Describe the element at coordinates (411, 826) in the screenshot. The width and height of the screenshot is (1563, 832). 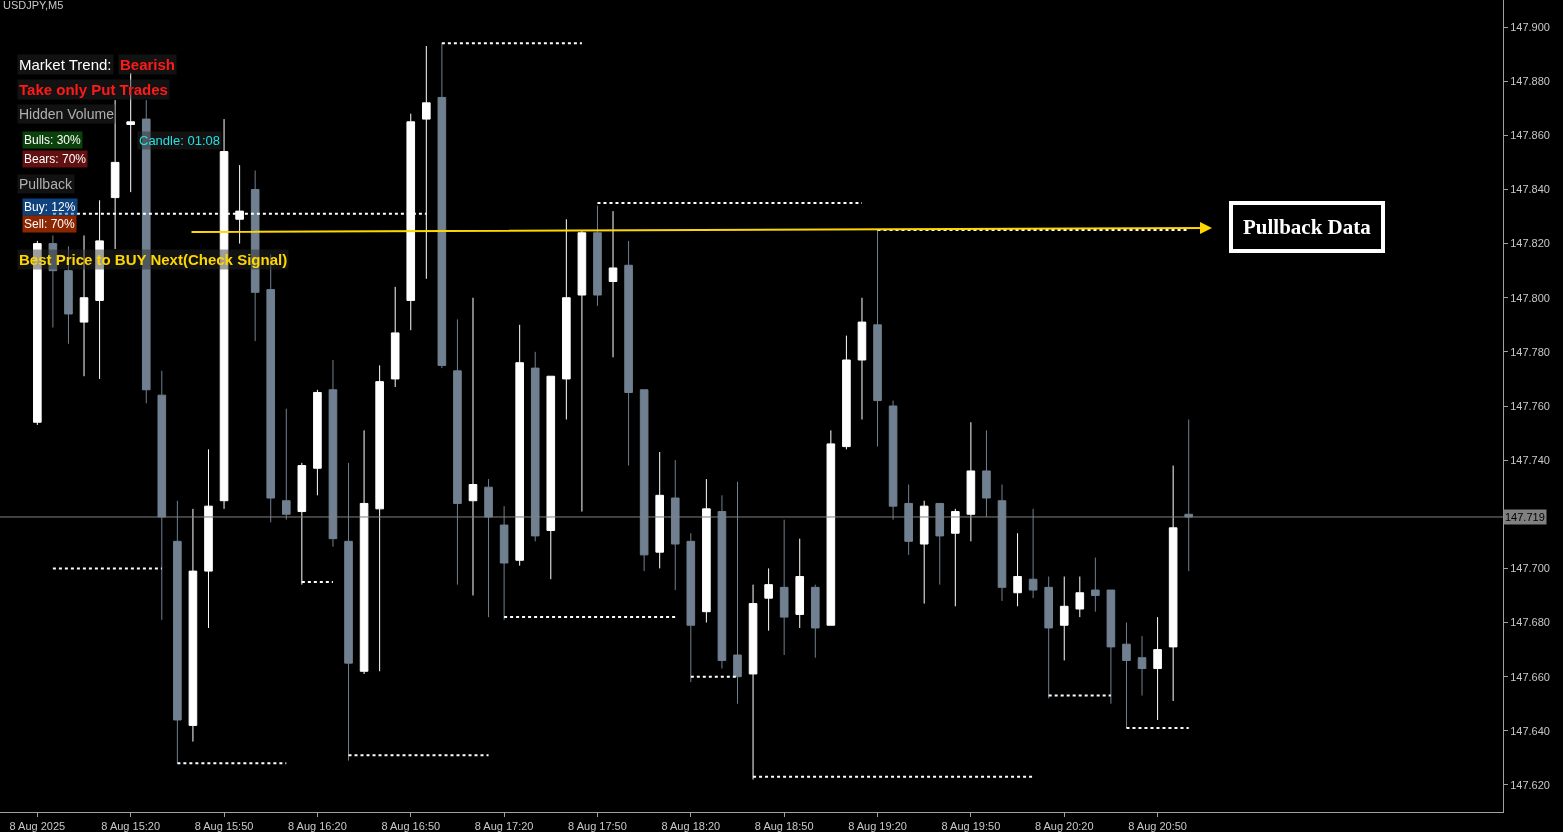
I see `x-tick-label: 8 Aug 16:50` at that location.